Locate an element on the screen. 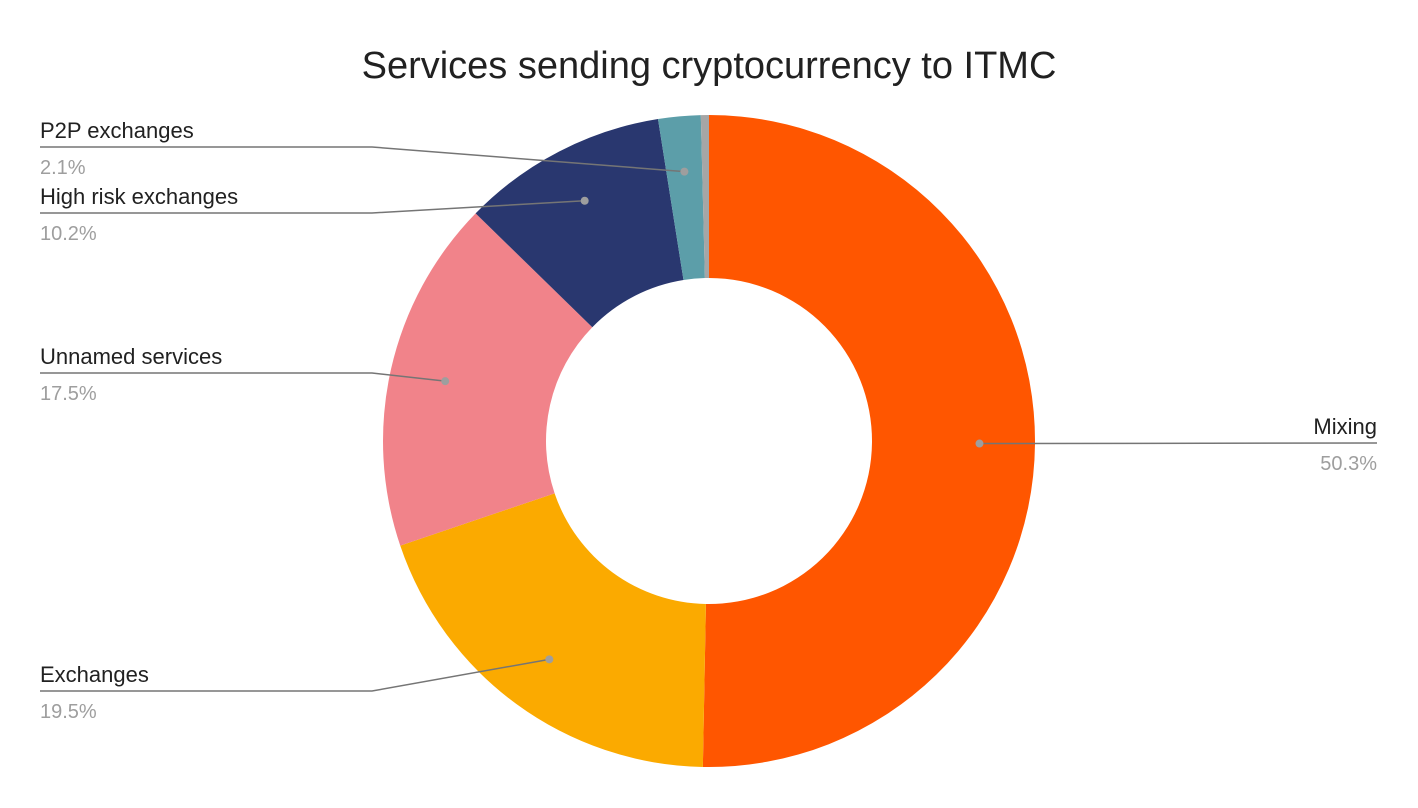 The height and width of the screenshot is (808, 1418). leader-line-high-risk-exchanges is located at coordinates (312, 207).